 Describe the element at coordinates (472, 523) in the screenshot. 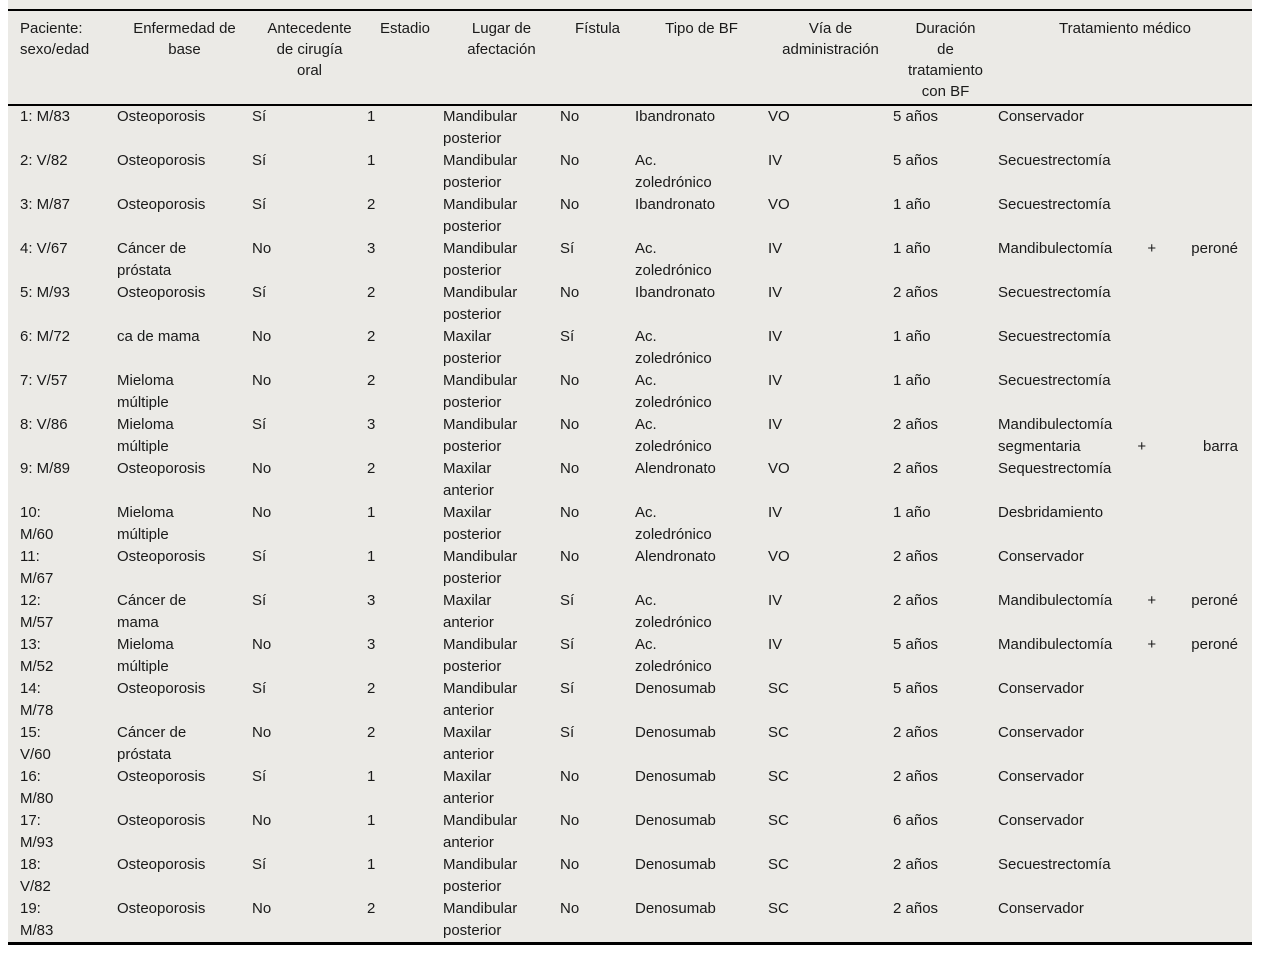

I see `table-cell: Maxilar posterior` at that location.